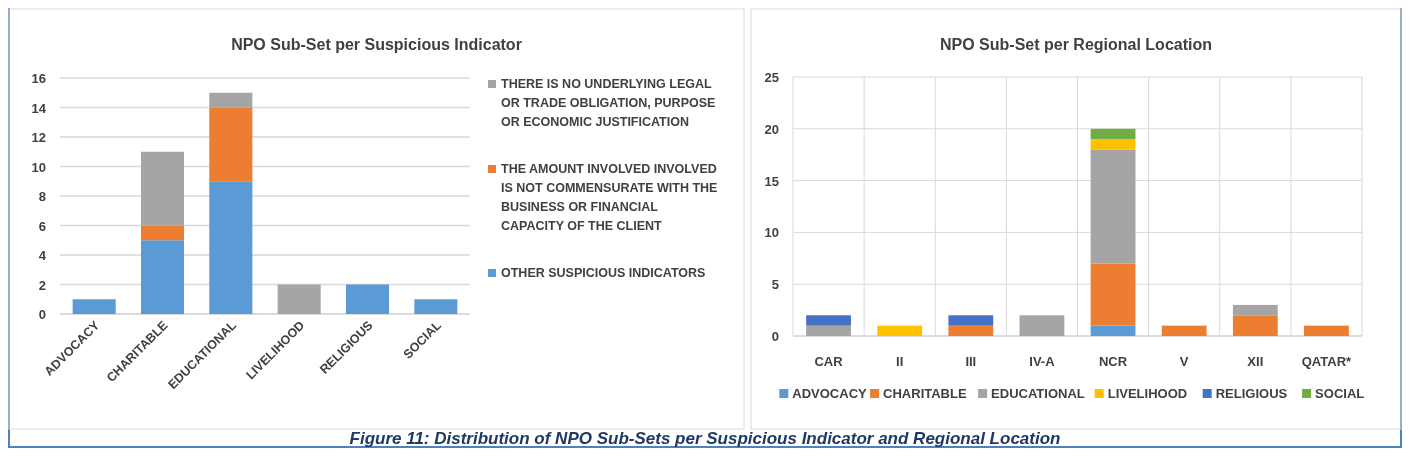 This screenshot has width=1410, height=457. What do you see at coordinates (42, 255) in the screenshot?
I see `y-tick-label: 4` at bounding box center [42, 255].